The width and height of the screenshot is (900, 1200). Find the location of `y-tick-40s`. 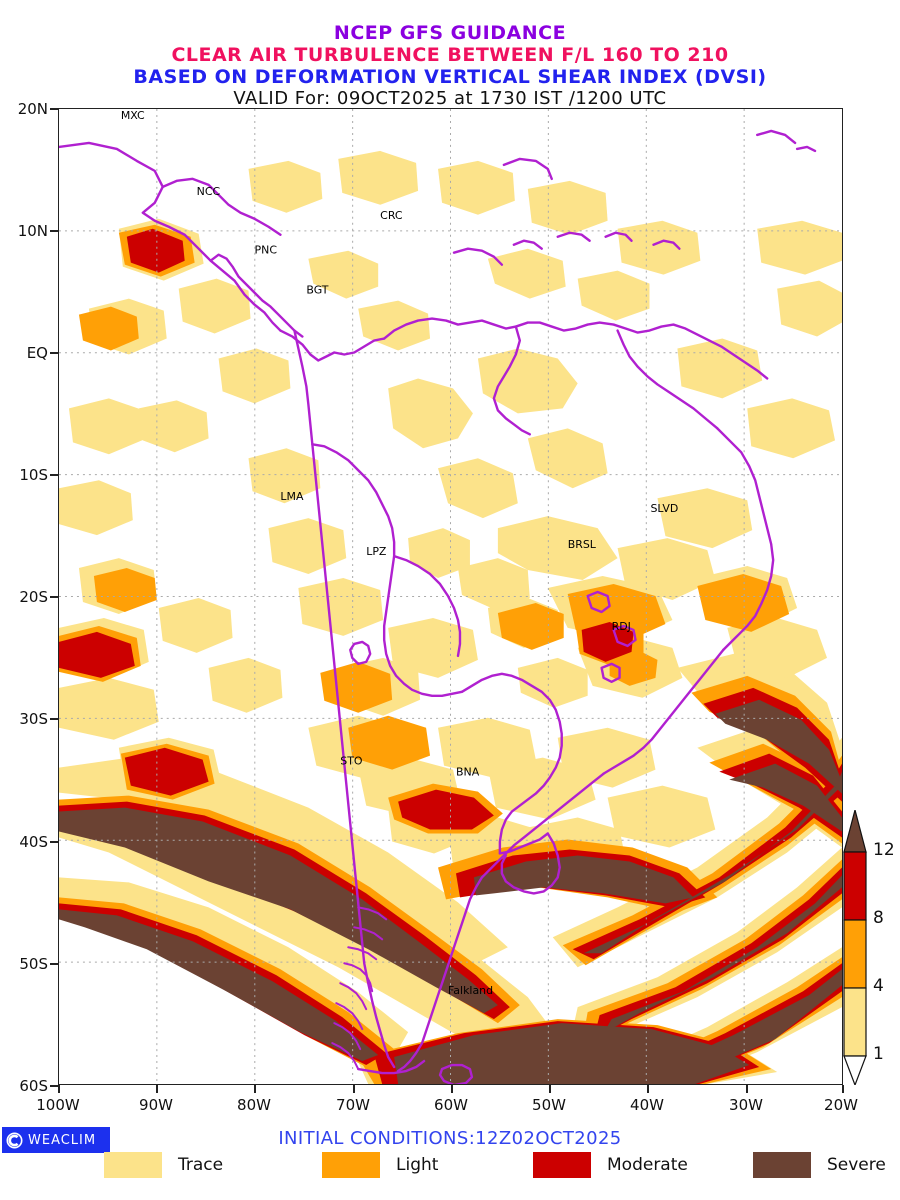

y-tick-40s is located at coordinates (54, 842).